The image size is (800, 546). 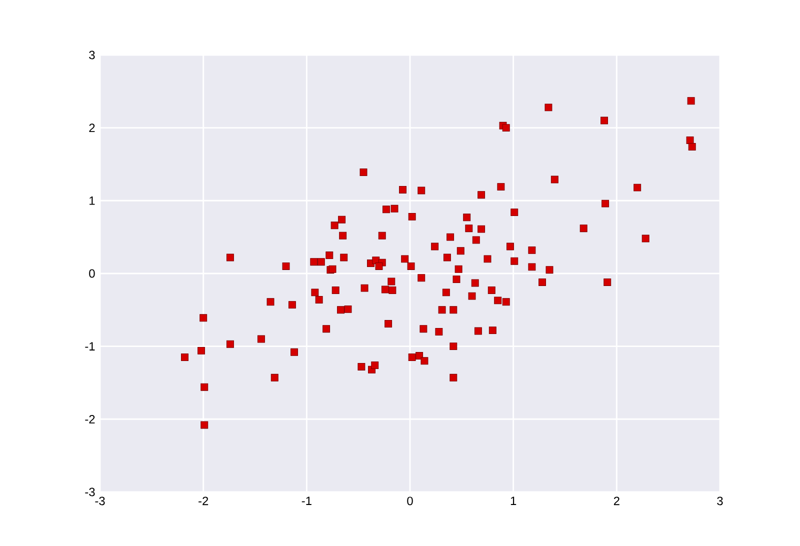 What do you see at coordinates (92, 273) in the screenshot?
I see `y-tick-label: 0` at bounding box center [92, 273].